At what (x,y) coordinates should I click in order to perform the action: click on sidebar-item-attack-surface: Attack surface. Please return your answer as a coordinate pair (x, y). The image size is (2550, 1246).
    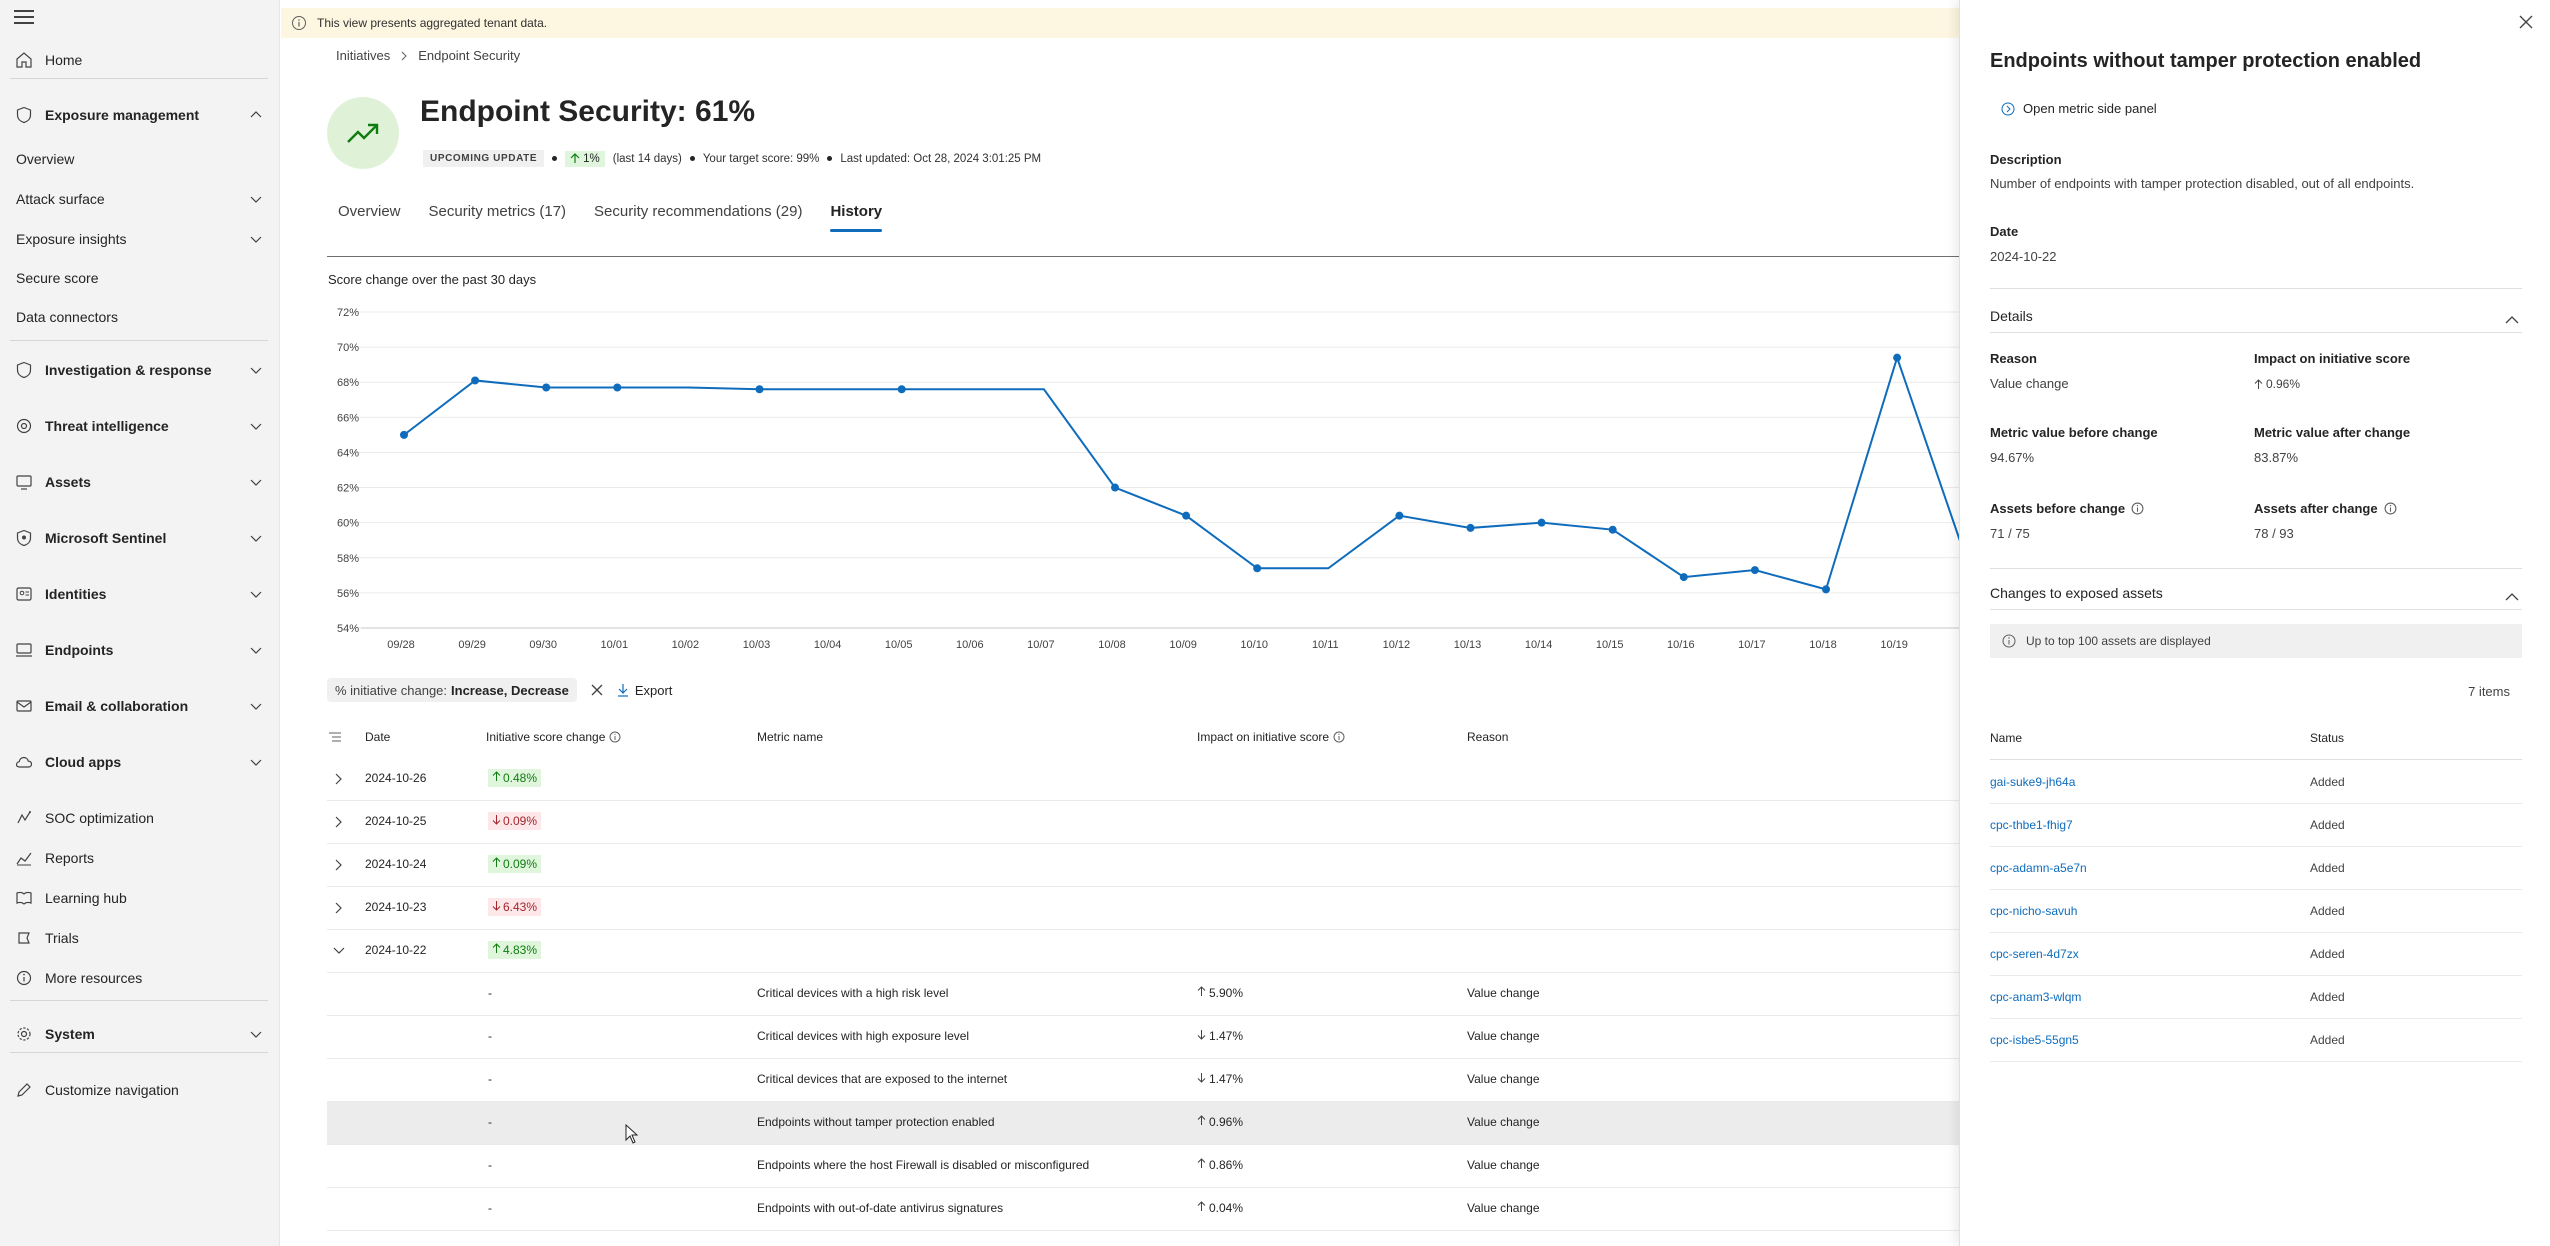
    Looking at the image, I should click on (140, 199).